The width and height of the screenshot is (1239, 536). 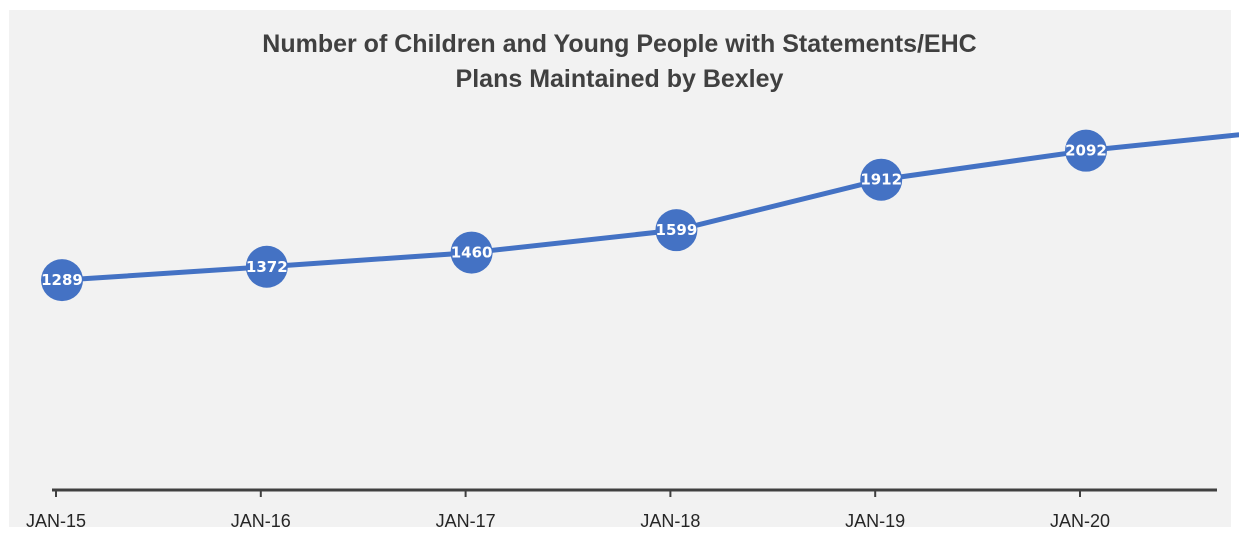 I want to click on data-label: 1460, so click(x=472, y=253).